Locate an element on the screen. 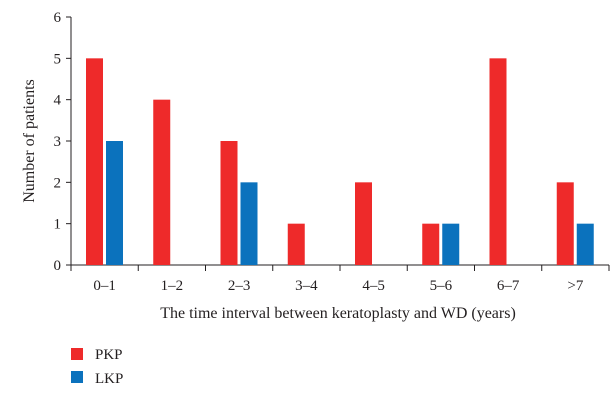  legend-label-pkp: PKP is located at coordinates (109, 355).